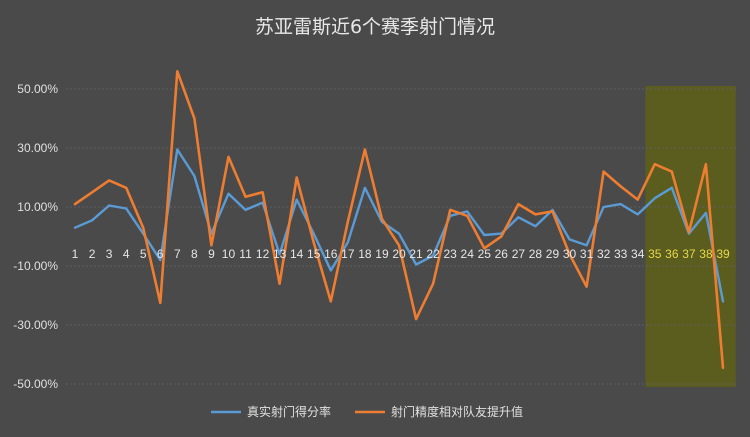 The width and height of the screenshot is (750, 437). What do you see at coordinates (723, 254) in the screenshot?
I see `x-tick-label: 39` at bounding box center [723, 254].